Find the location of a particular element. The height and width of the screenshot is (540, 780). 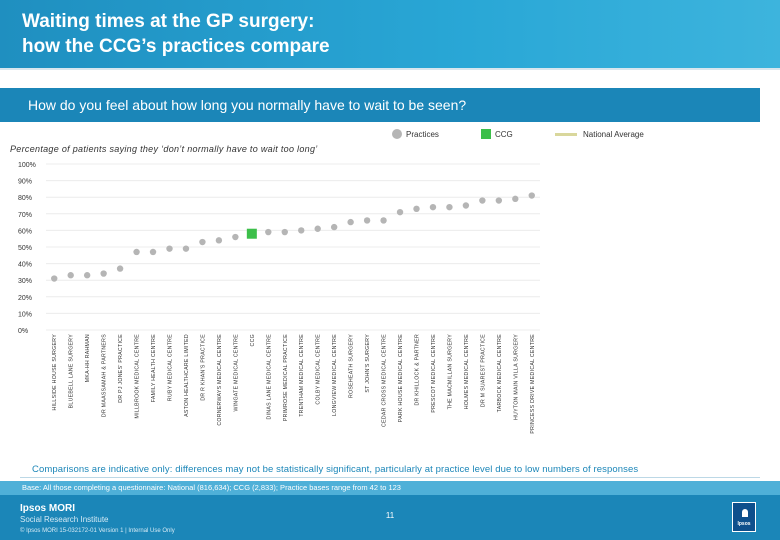

x-category-label: LONGVIEW MEDICAL CENTRE is located at coordinates (335, 375).